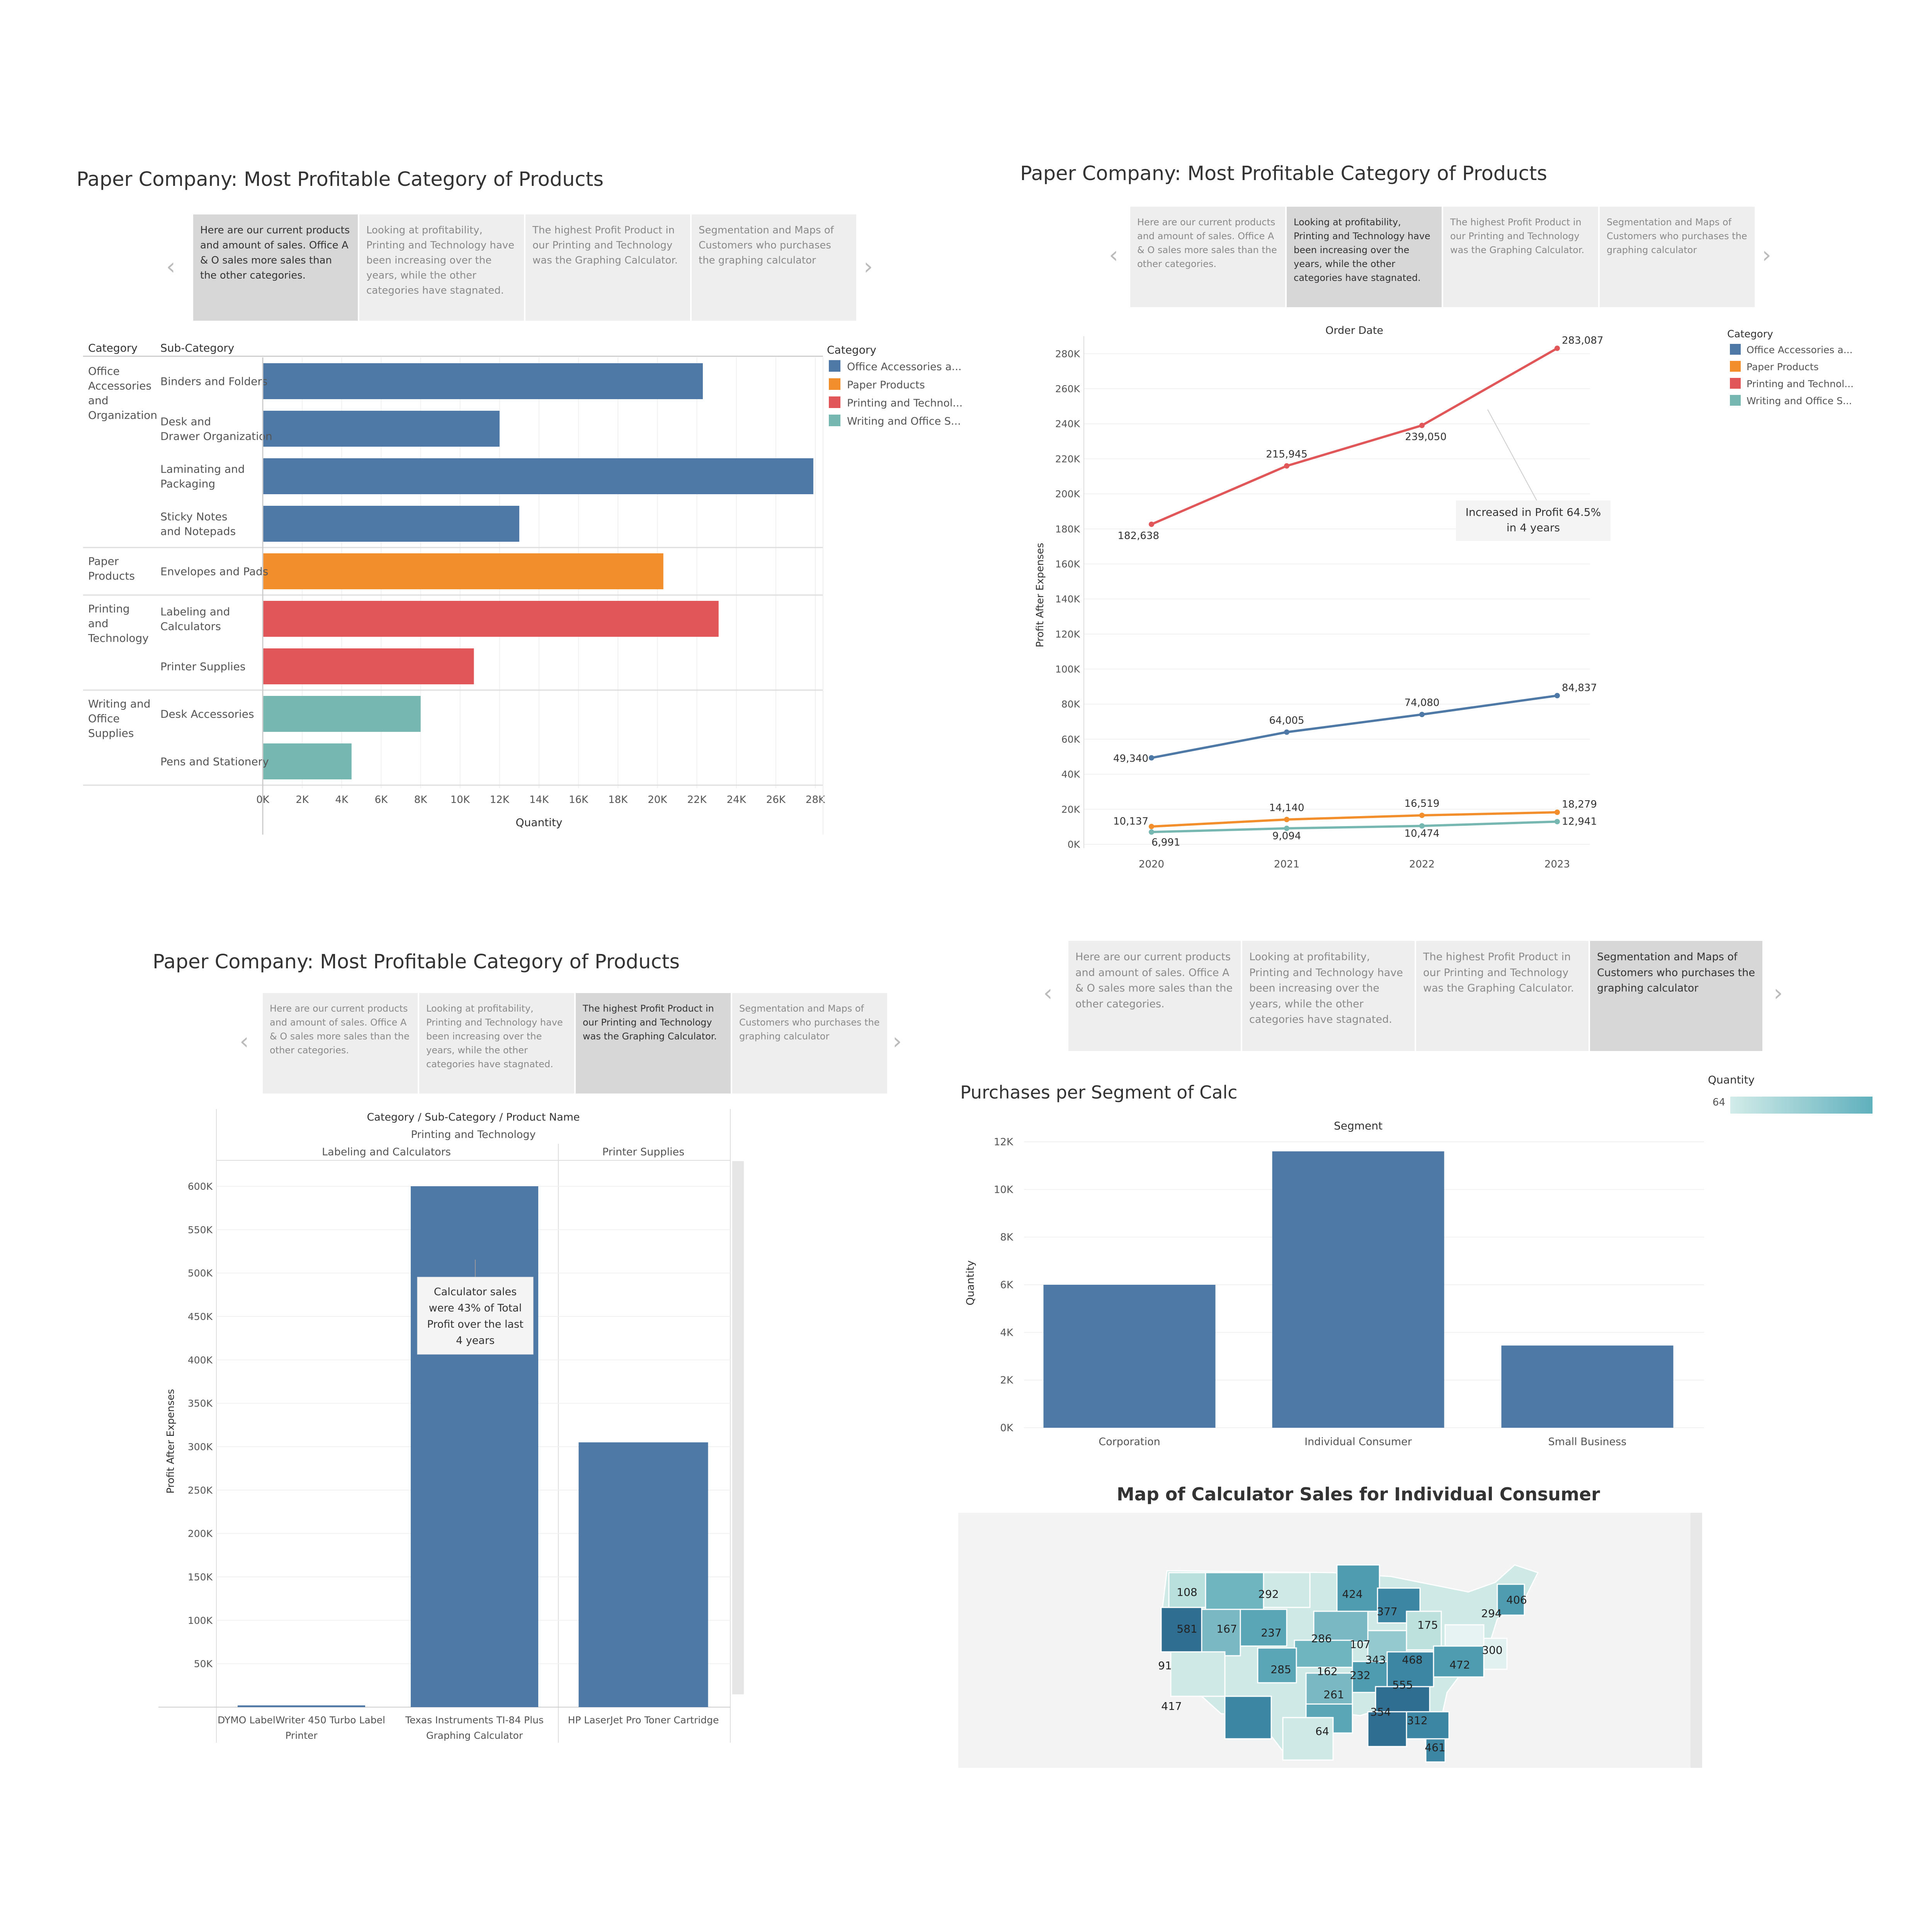 This screenshot has width=1932, height=1932. Describe the element at coordinates (1129, 1442) in the screenshot. I see `x-tick-label: Corporation` at that location.